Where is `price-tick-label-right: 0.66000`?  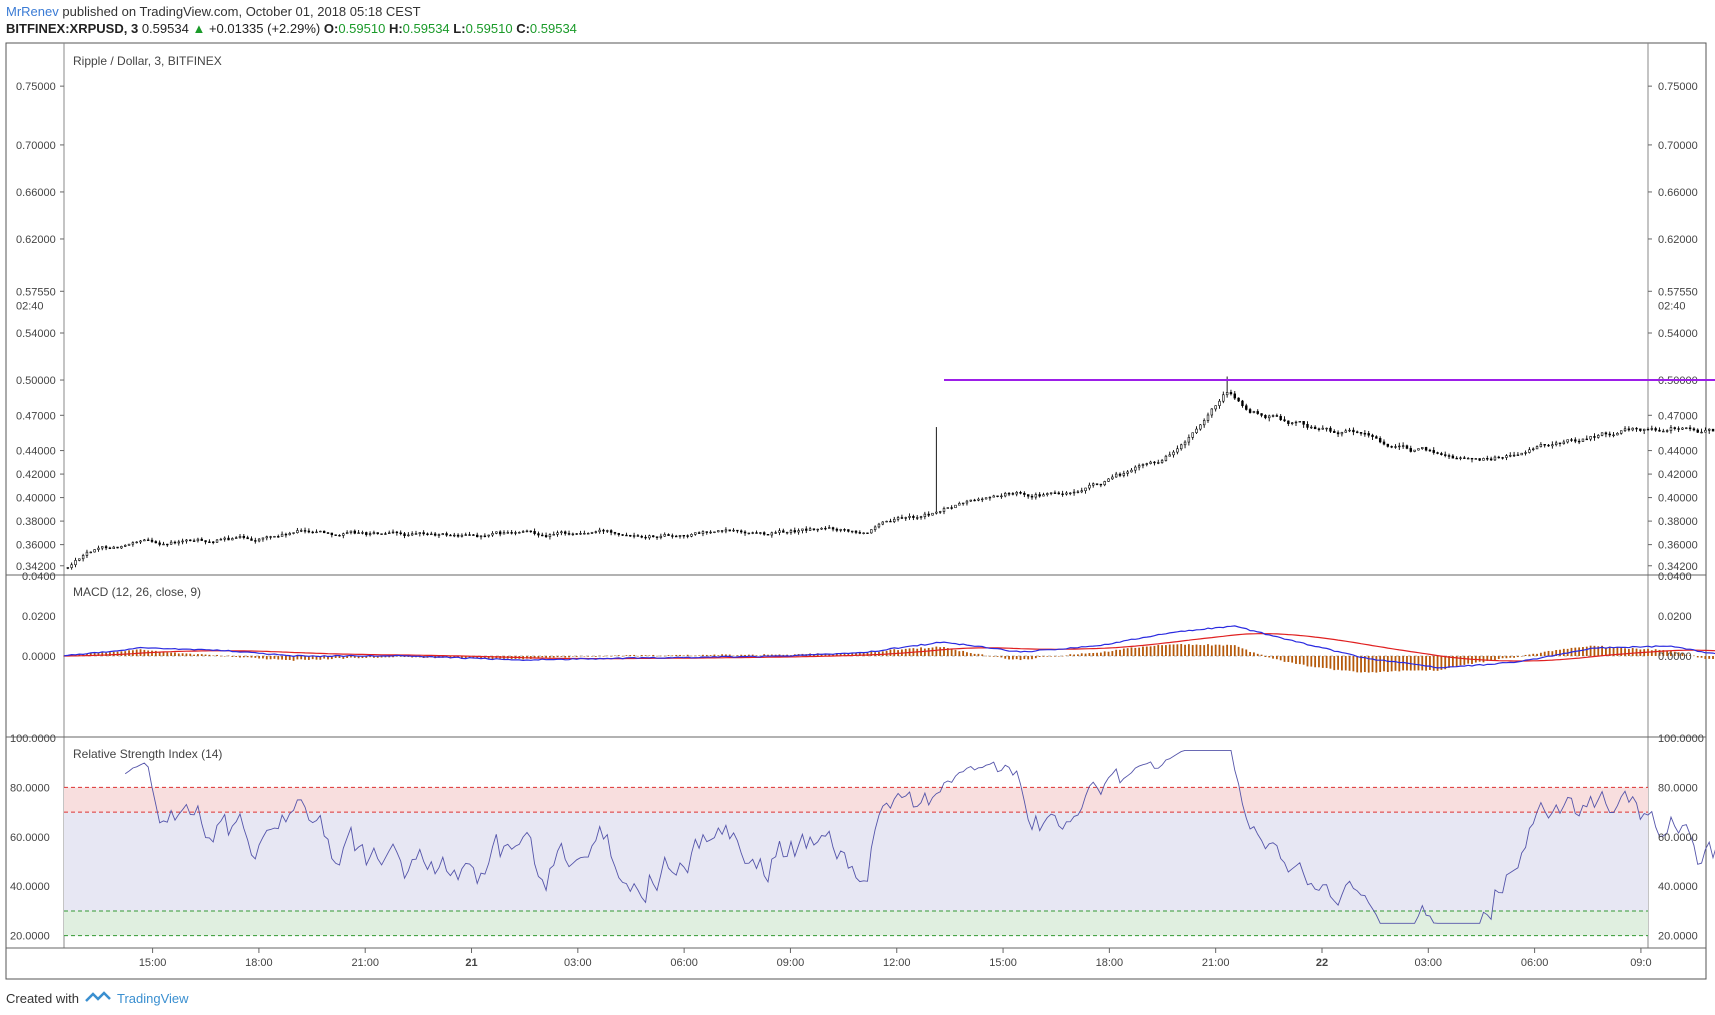
price-tick-label-right: 0.66000 is located at coordinates (1678, 193).